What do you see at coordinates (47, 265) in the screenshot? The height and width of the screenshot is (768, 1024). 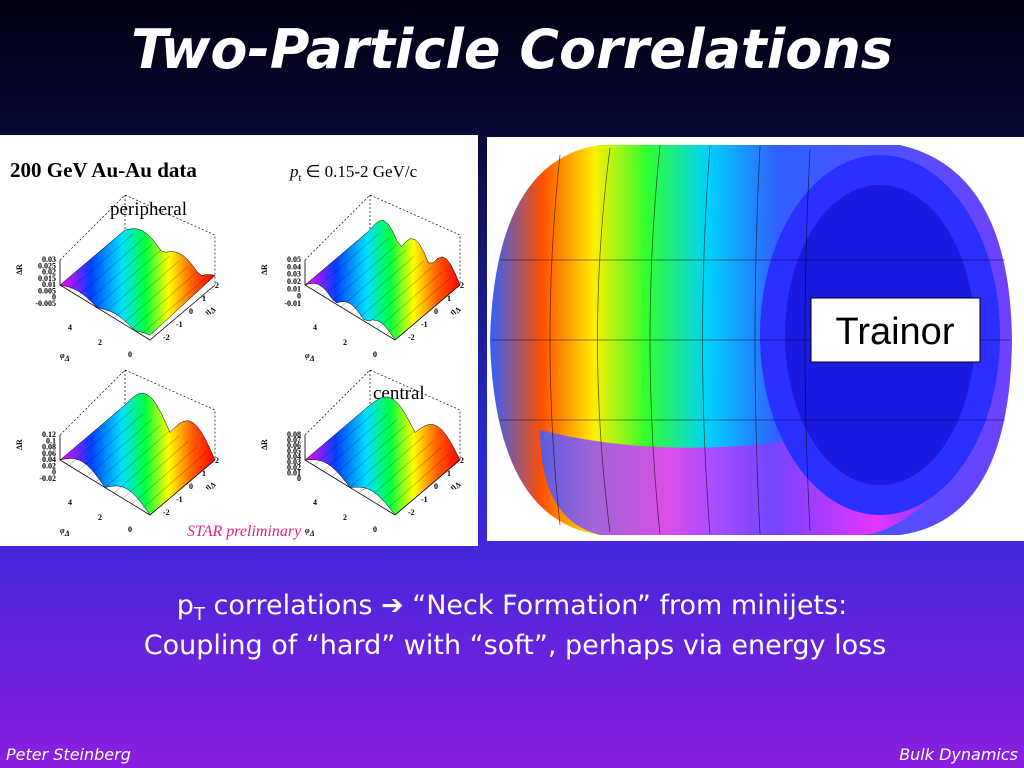 I see `y-tick-label: 0.025` at bounding box center [47, 265].